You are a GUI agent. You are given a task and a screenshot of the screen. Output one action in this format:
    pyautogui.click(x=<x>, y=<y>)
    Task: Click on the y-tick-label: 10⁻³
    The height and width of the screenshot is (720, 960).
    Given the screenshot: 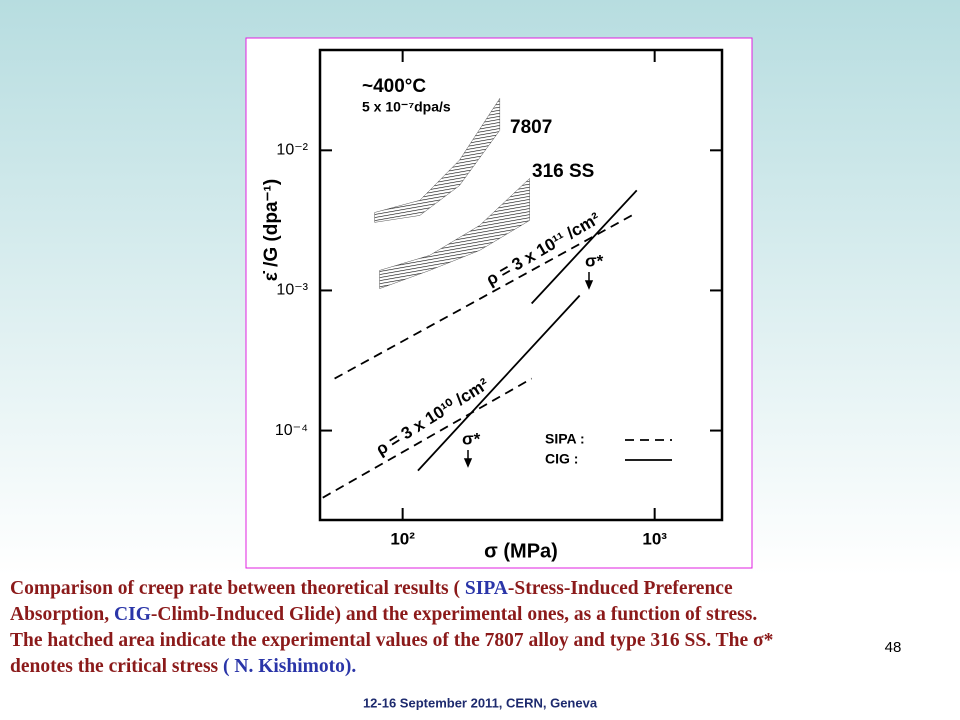 What is the action you would take?
    pyautogui.click(x=292, y=290)
    